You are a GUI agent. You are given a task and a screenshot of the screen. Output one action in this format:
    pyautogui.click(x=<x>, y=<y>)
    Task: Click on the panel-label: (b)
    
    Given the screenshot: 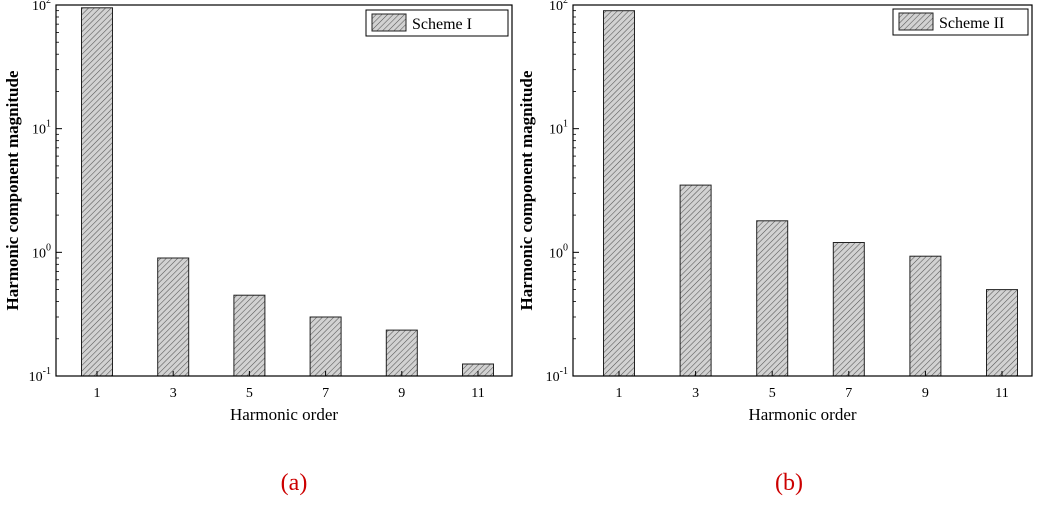 What is the action you would take?
    pyautogui.click(x=789, y=483)
    